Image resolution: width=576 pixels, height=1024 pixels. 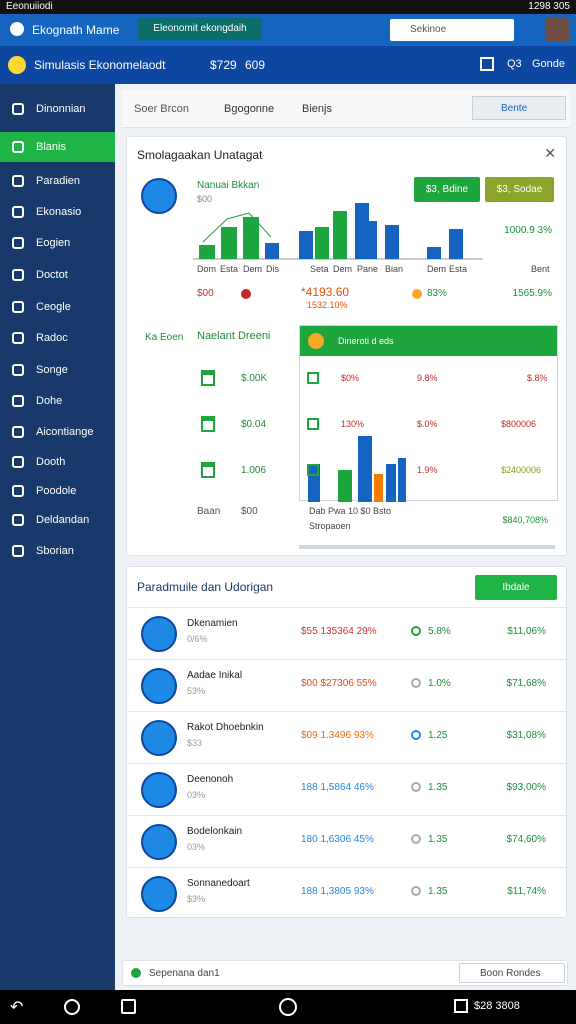 What do you see at coordinates (57, 275) in the screenshot?
I see `sidebar-item: Doctot` at bounding box center [57, 275].